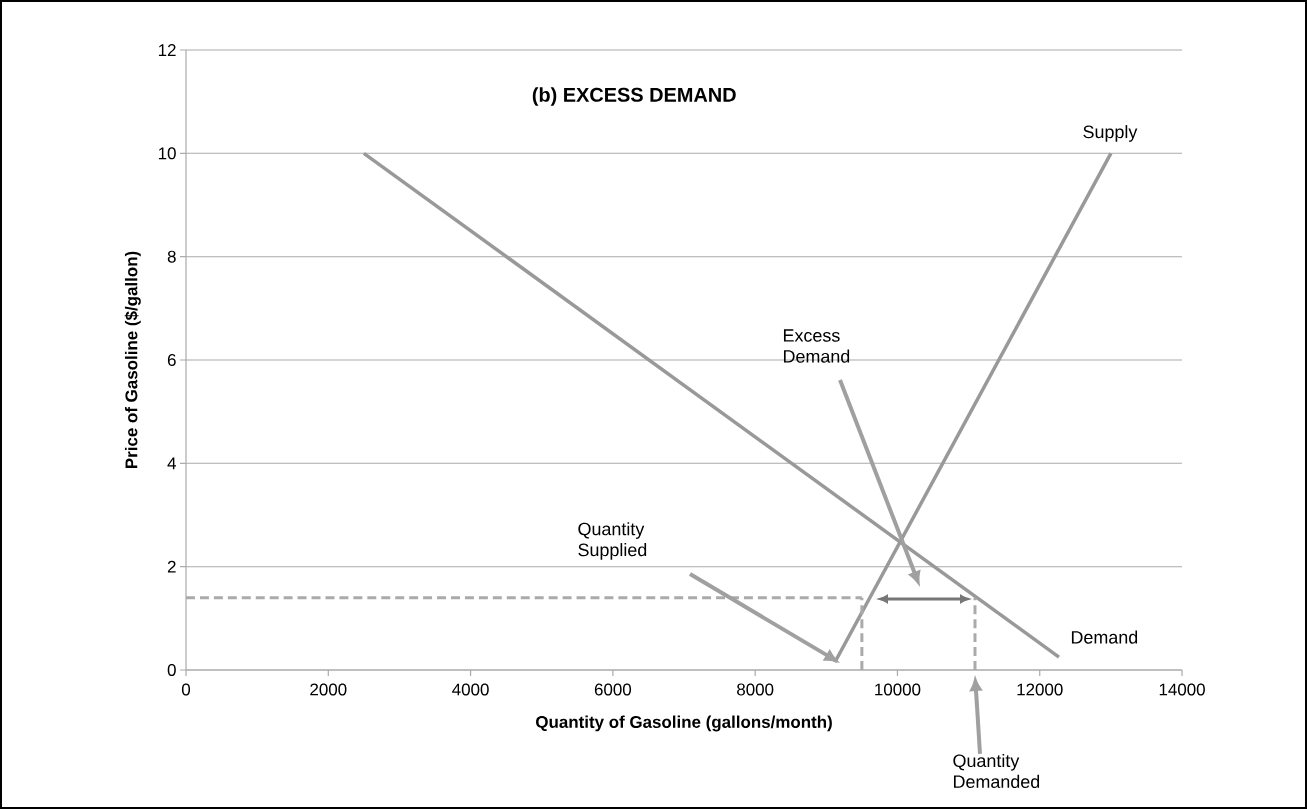 The width and height of the screenshot is (1307, 809). Describe the element at coordinates (186, 689) in the screenshot. I see `x-tick-label: 0` at that location.